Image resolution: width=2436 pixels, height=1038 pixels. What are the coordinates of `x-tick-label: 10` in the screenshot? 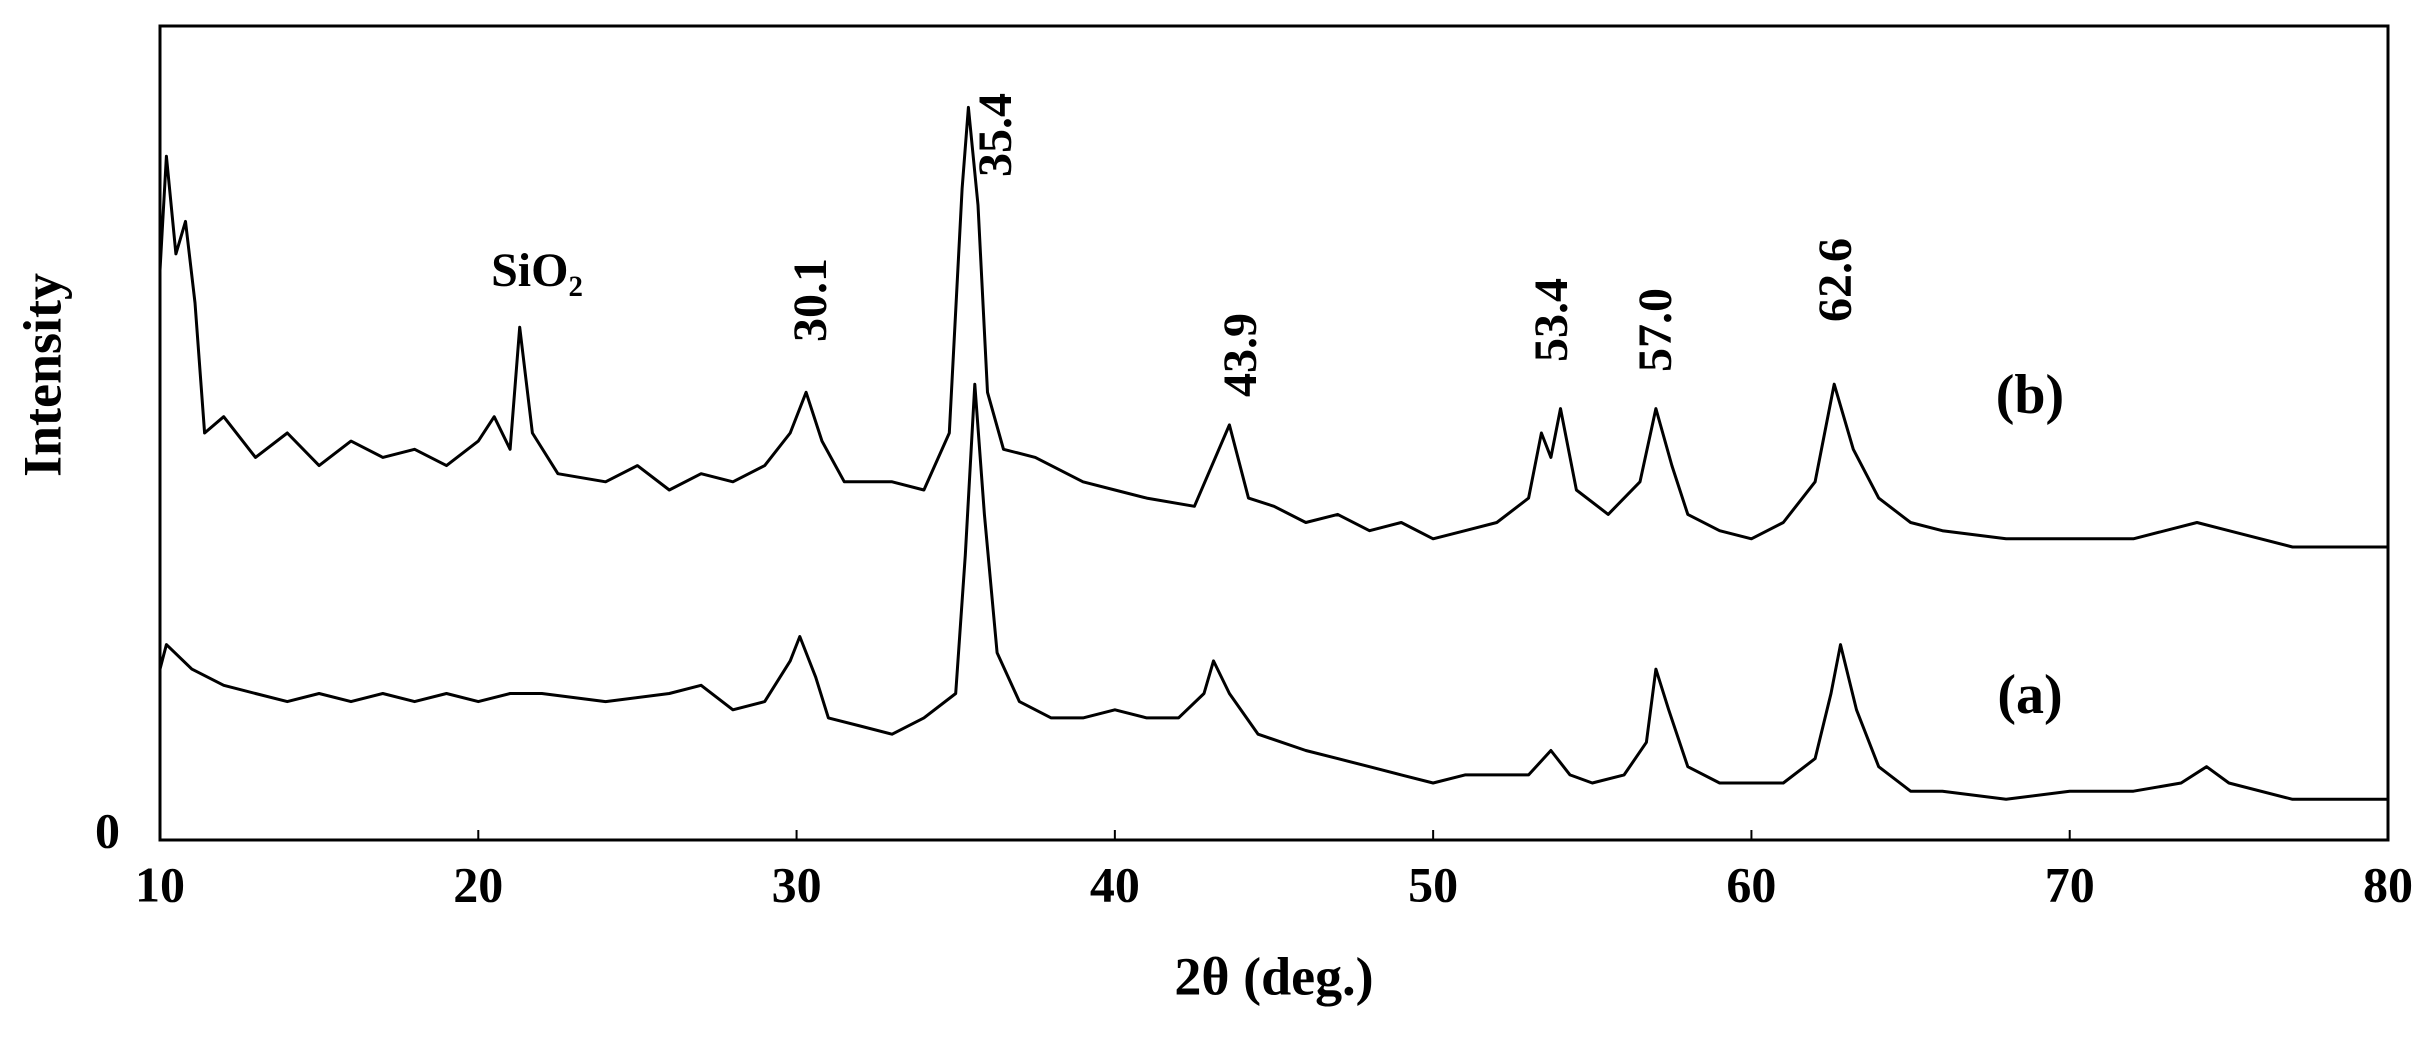 It's located at (160, 884).